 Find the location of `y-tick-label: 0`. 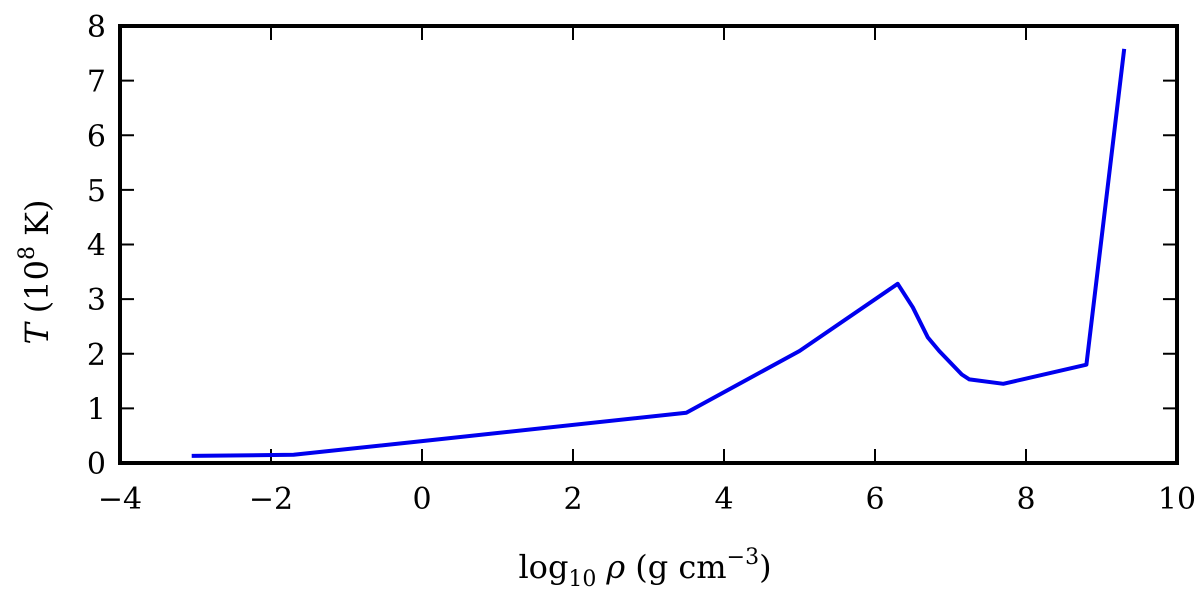

y-tick-label: 0 is located at coordinates (96, 464).